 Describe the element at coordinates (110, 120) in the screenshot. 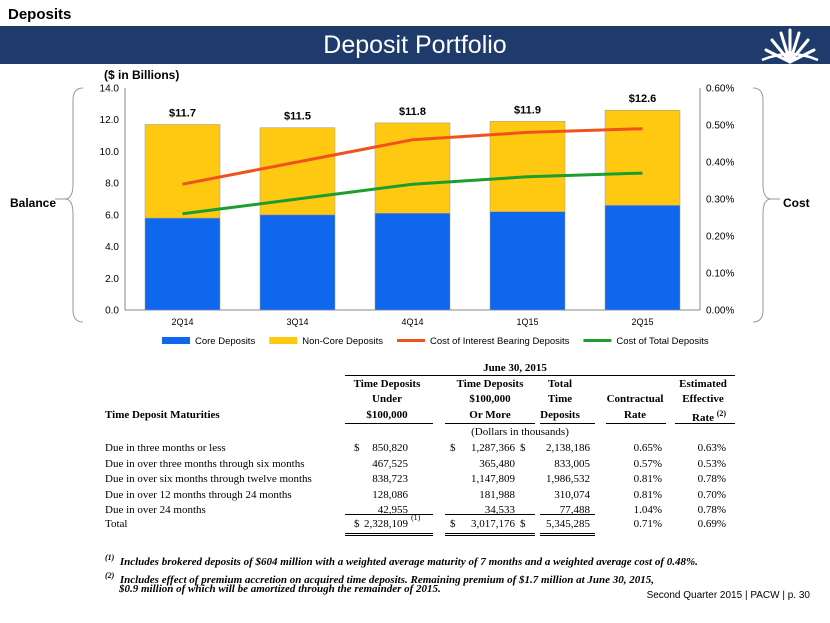

I see `left-tick-label: 12.0` at that location.